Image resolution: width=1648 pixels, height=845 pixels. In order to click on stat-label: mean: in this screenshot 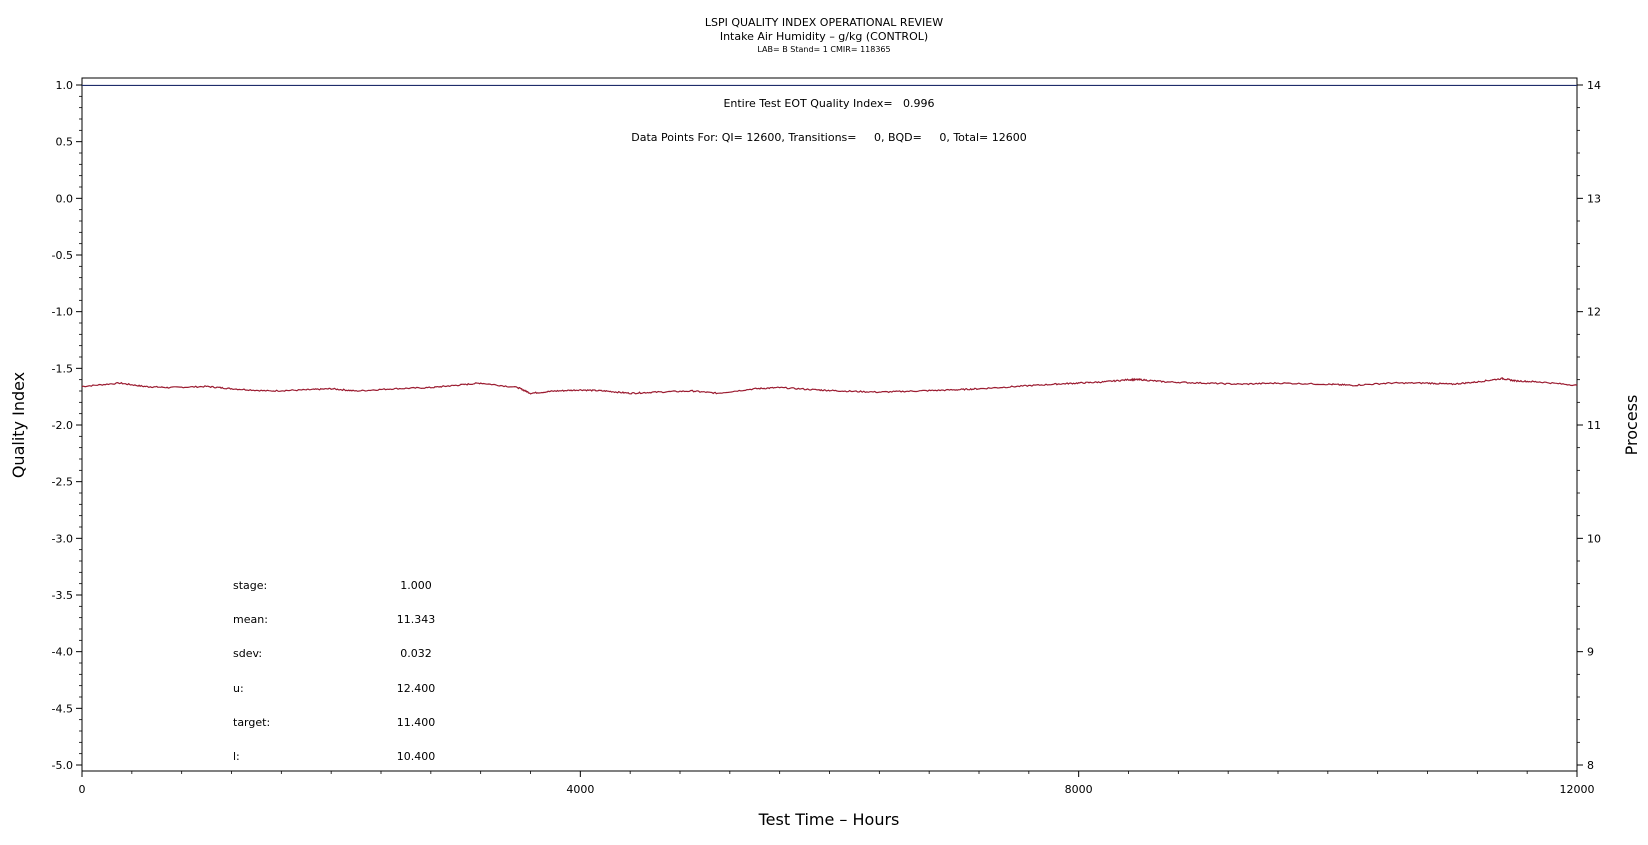, I will do `click(250, 619)`.